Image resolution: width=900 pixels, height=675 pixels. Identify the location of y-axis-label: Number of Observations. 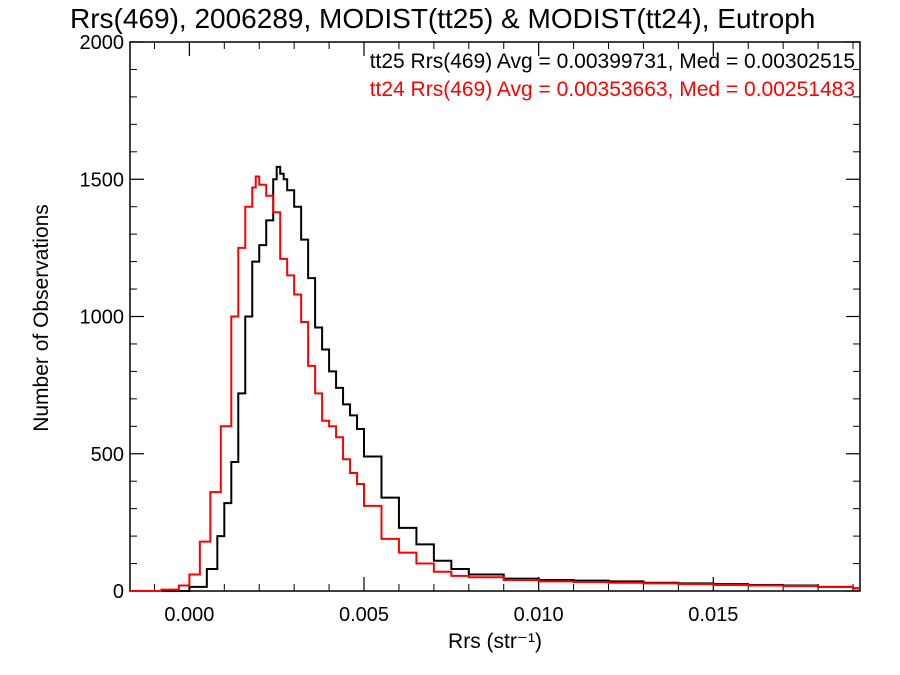
(41, 318).